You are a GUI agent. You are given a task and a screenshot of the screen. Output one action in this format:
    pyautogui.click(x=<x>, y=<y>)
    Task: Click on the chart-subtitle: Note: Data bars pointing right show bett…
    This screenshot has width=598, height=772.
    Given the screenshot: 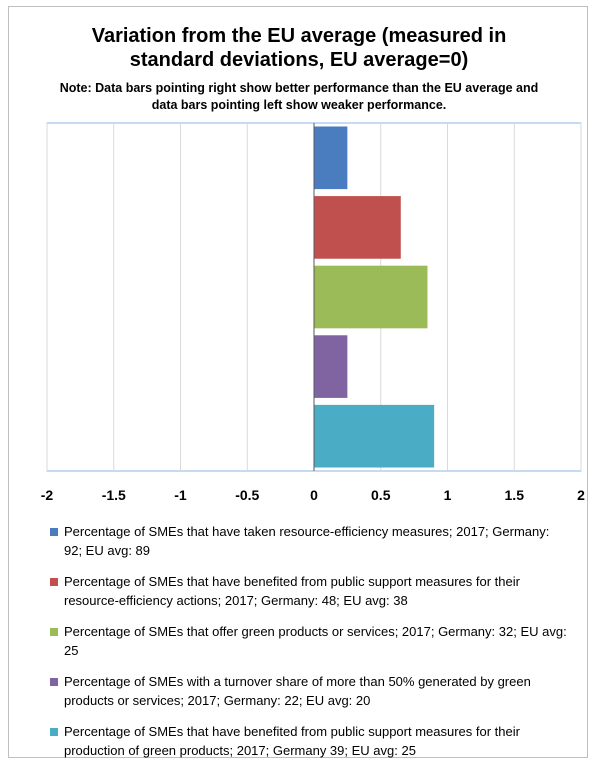 What is the action you would take?
    pyautogui.click(x=299, y=97)
    